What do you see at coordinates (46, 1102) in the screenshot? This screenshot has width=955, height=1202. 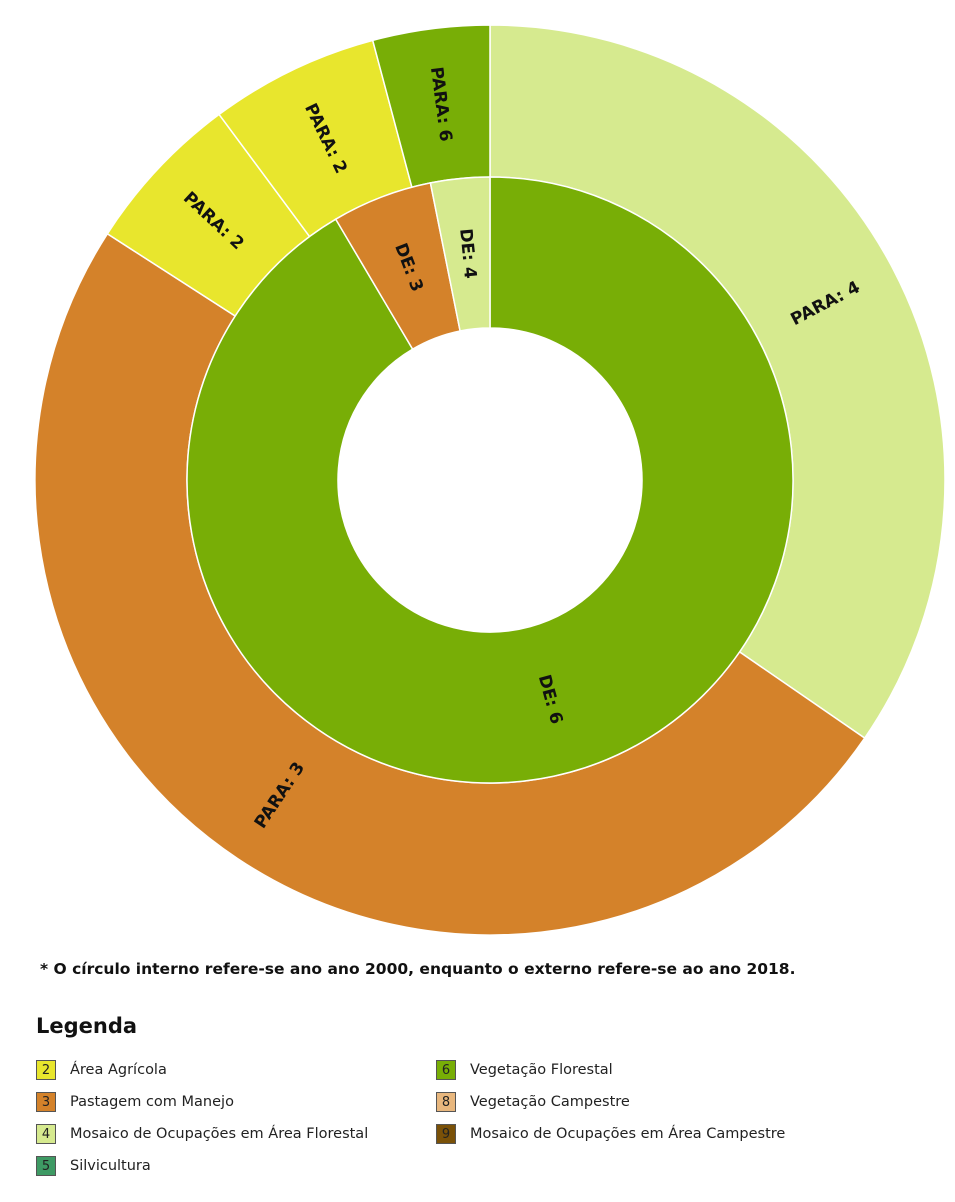 I see `legend-swatch: 3` at bounding box center [46, 1102].